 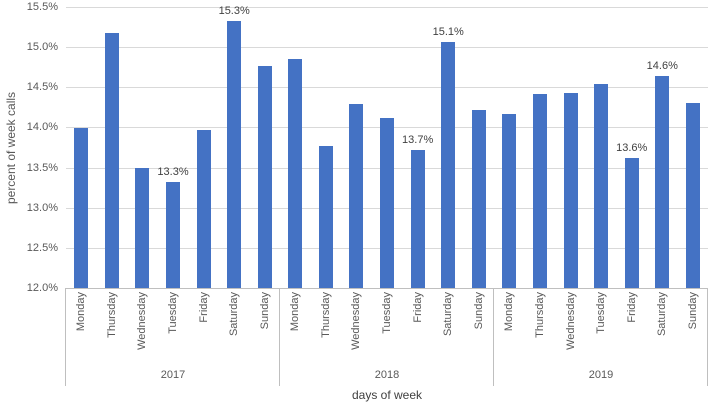 I want to click on bar-data-label: 15.3%, so click(x=234, y=10).